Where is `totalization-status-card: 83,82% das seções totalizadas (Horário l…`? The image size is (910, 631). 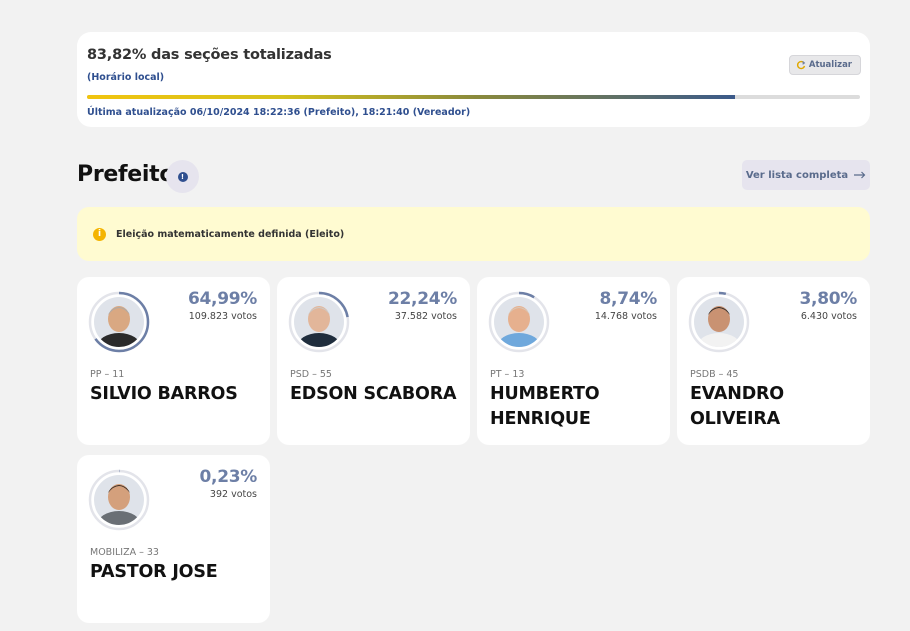
totalization-status-card: 83,82% das seções totalizadas (Horário l… is located at coordinates (473, 79).